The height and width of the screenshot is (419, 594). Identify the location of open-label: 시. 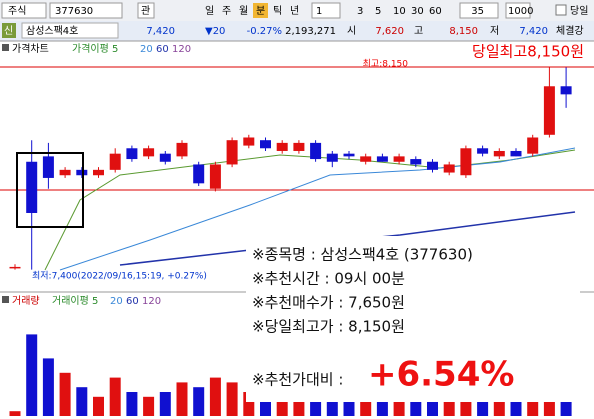
(351, 31).